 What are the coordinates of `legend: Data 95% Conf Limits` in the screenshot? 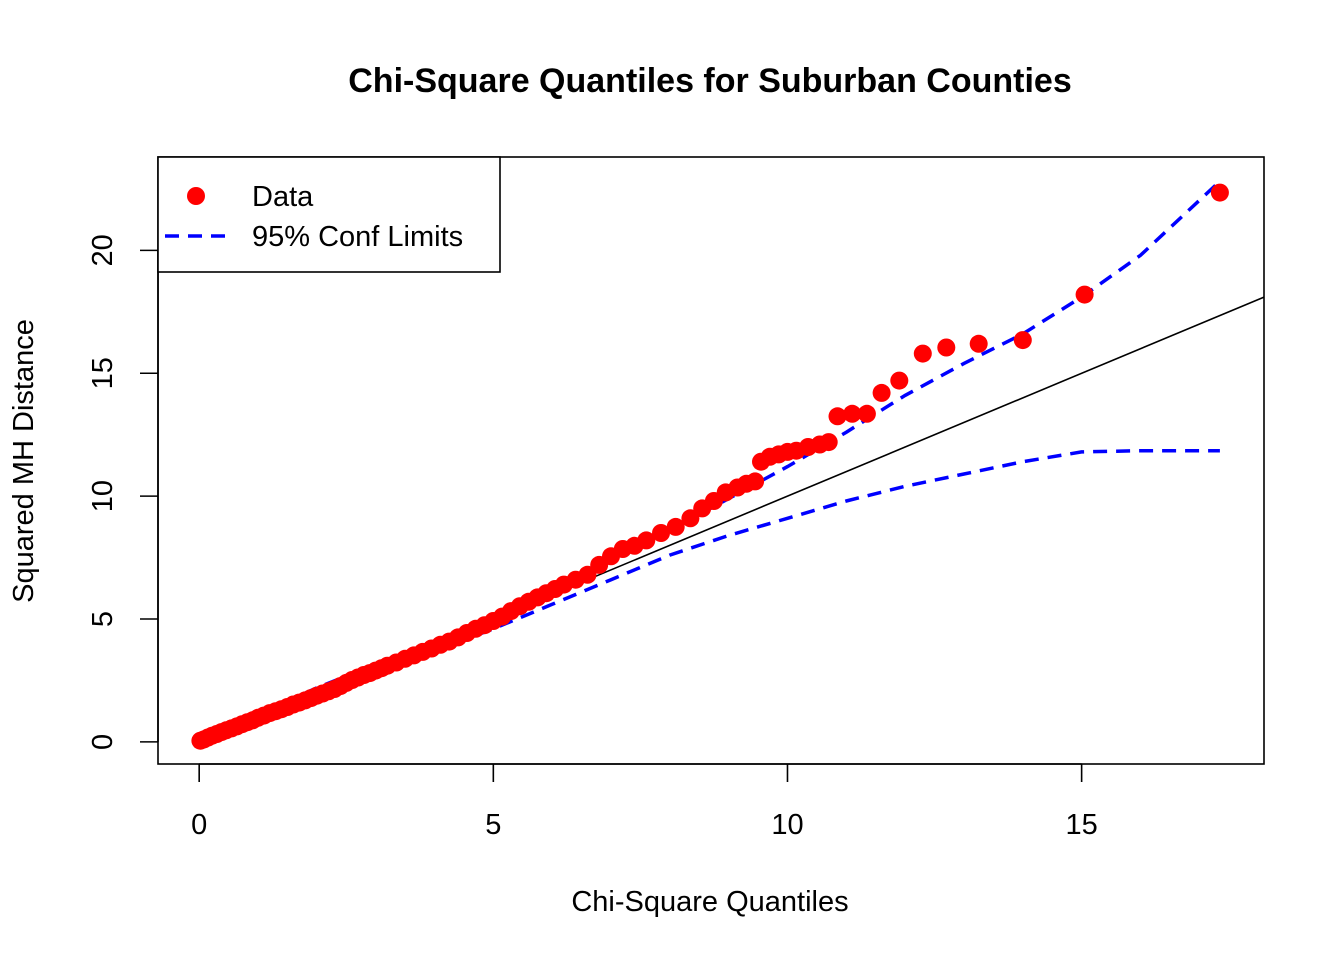 It's located at (329, 214).